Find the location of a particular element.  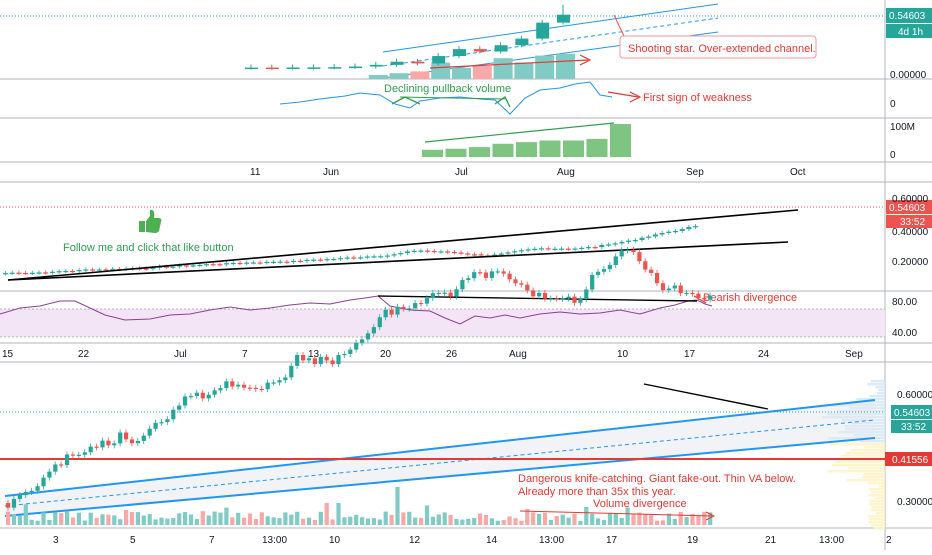

rsi-tick-40: 40.00 is located at coordinates (904, 333).